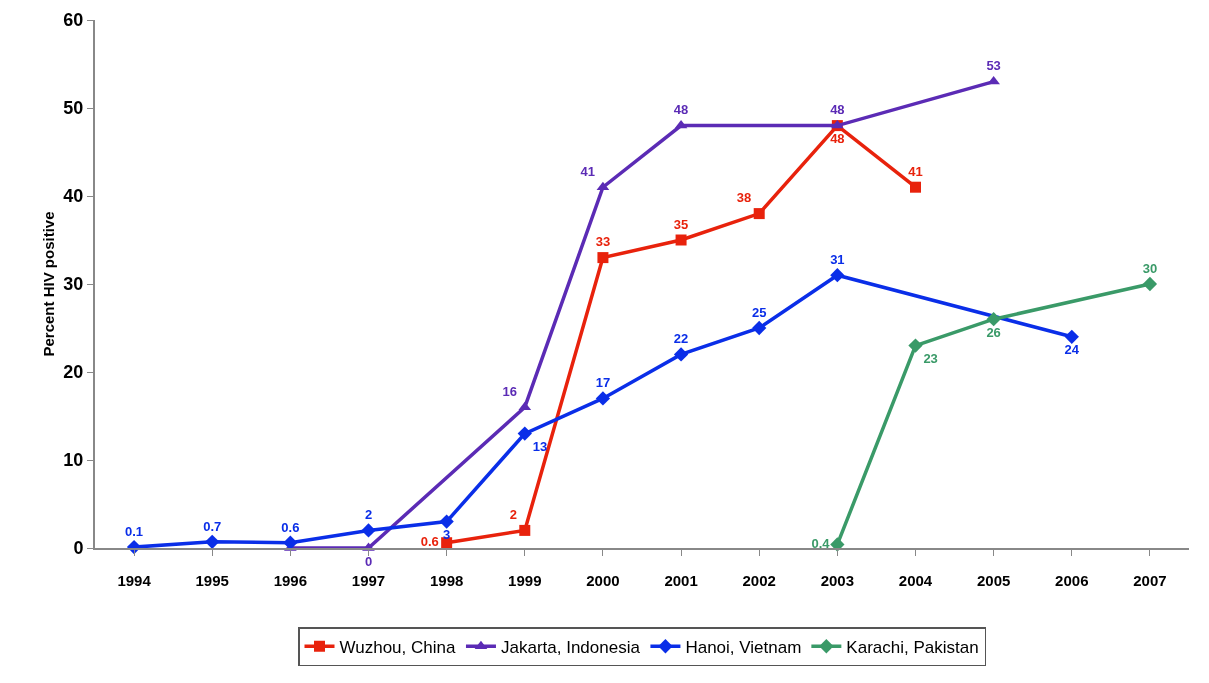 The width and height of the screenshot is (1209, 683). What do you see at coordinates (993, 580) in the screenshot?
I see `x-tick-label: 2005` at bounding box center [993, 580].